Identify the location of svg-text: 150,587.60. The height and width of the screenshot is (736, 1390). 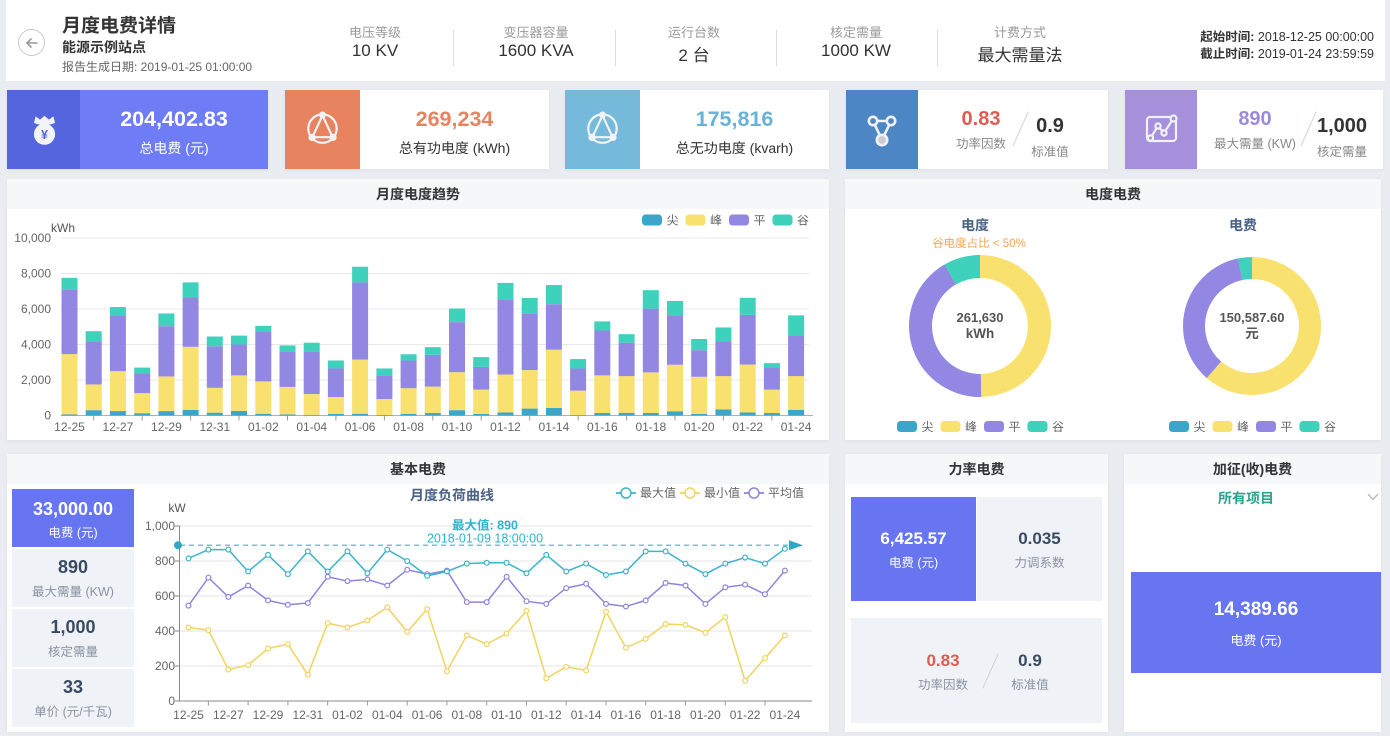
(1251, 317).